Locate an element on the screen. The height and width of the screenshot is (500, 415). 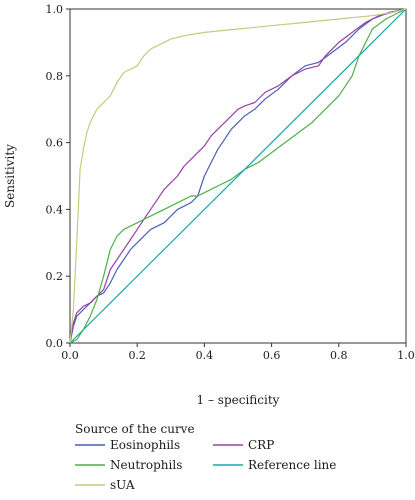
y-tick-label: 0.2 is located at coordinates (55, 276).